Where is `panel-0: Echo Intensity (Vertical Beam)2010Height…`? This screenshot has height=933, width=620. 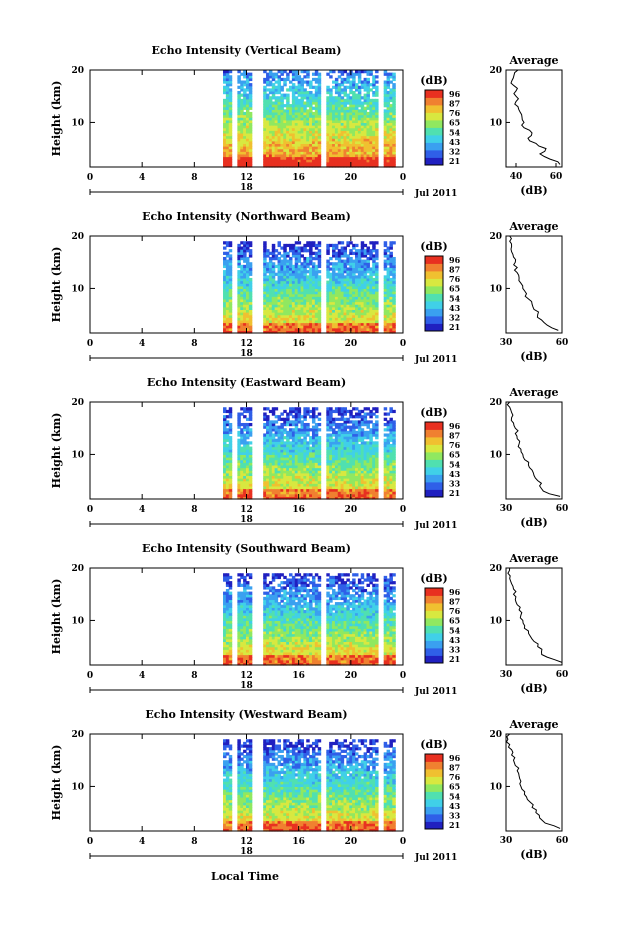 panel-0: Echo Intensity (Vertical Beam)2010Height… is located at coordinates (306, 121).